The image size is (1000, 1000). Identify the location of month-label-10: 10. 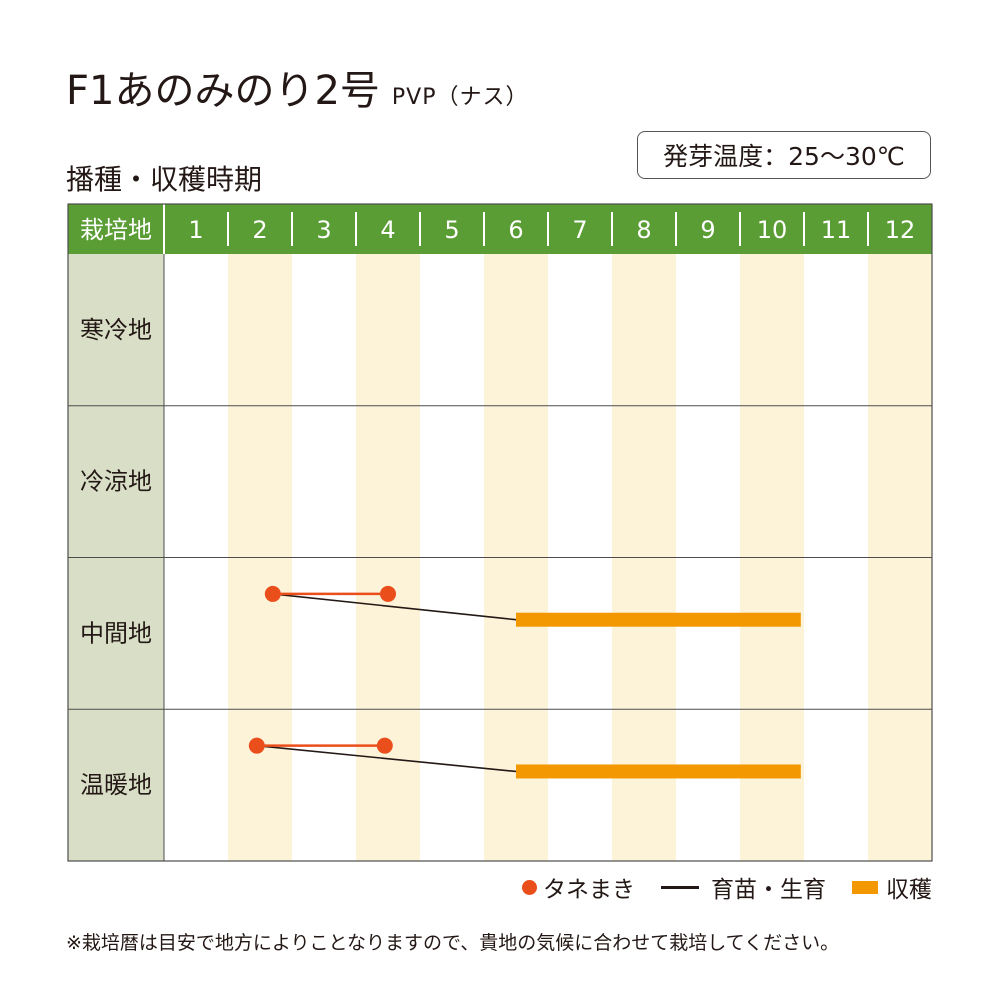
(772, 230).